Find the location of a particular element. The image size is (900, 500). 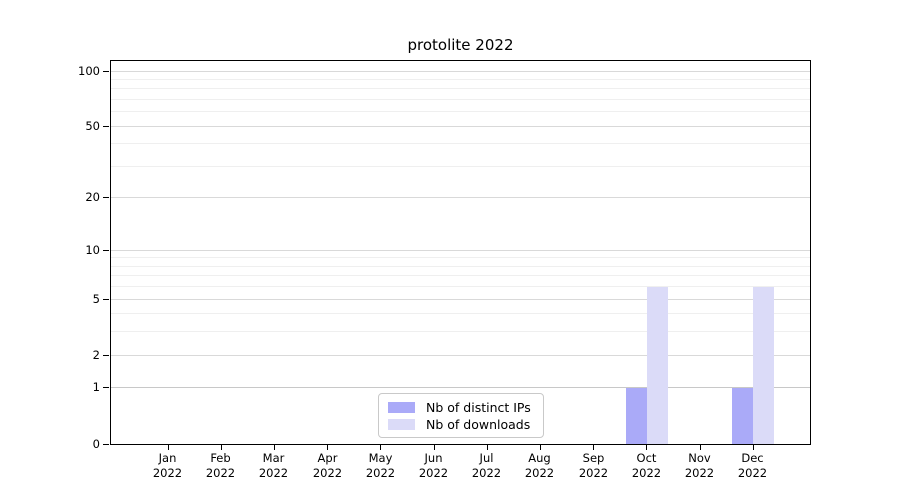

distinct-ips-swatch is located at coordinates (401, 407).